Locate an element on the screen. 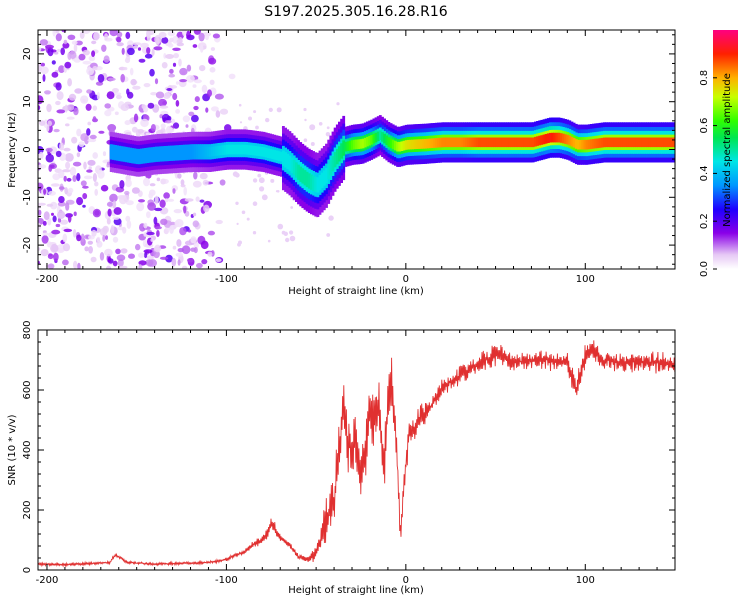  y-tick-label: 400 is located at coordinates (27, 449).